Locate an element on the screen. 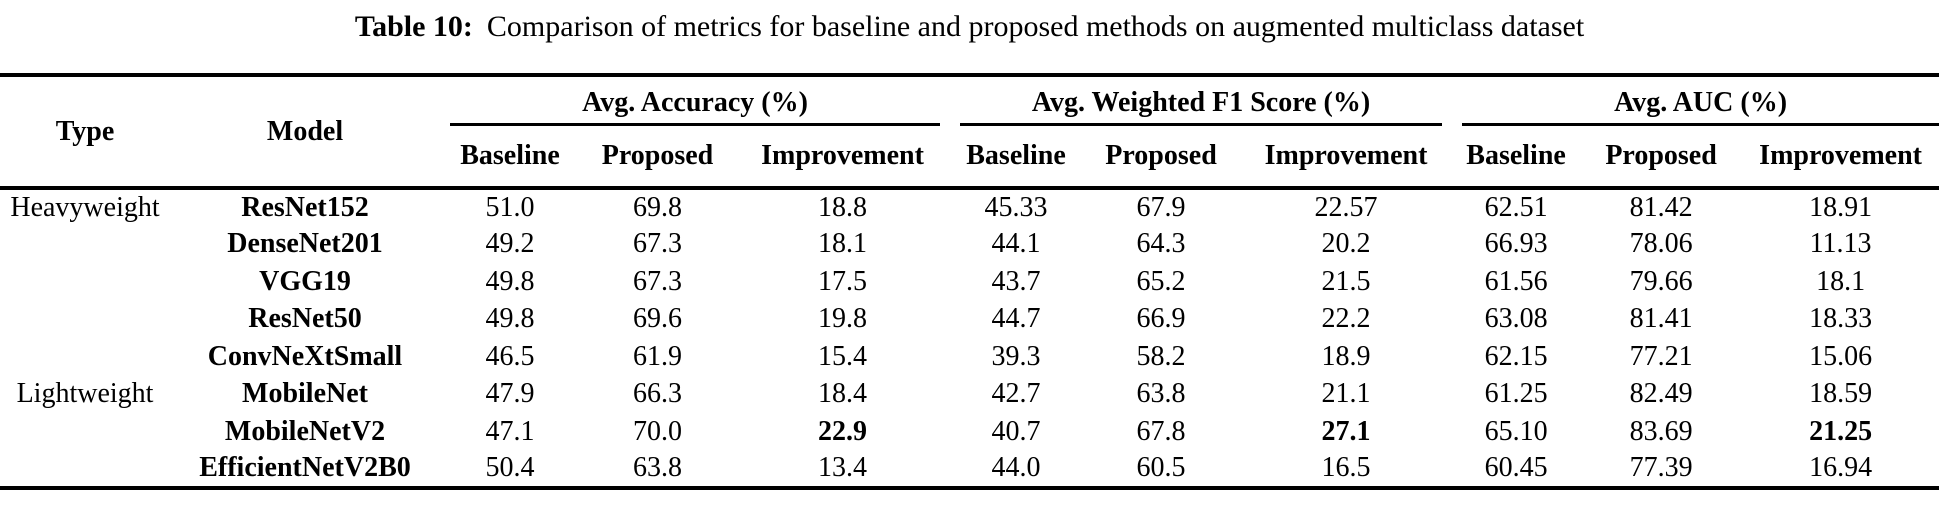 The width and height of the screenshot is (1939, 505). acc-improvement-cell: 15.4 is located at coordinates (843, 356).